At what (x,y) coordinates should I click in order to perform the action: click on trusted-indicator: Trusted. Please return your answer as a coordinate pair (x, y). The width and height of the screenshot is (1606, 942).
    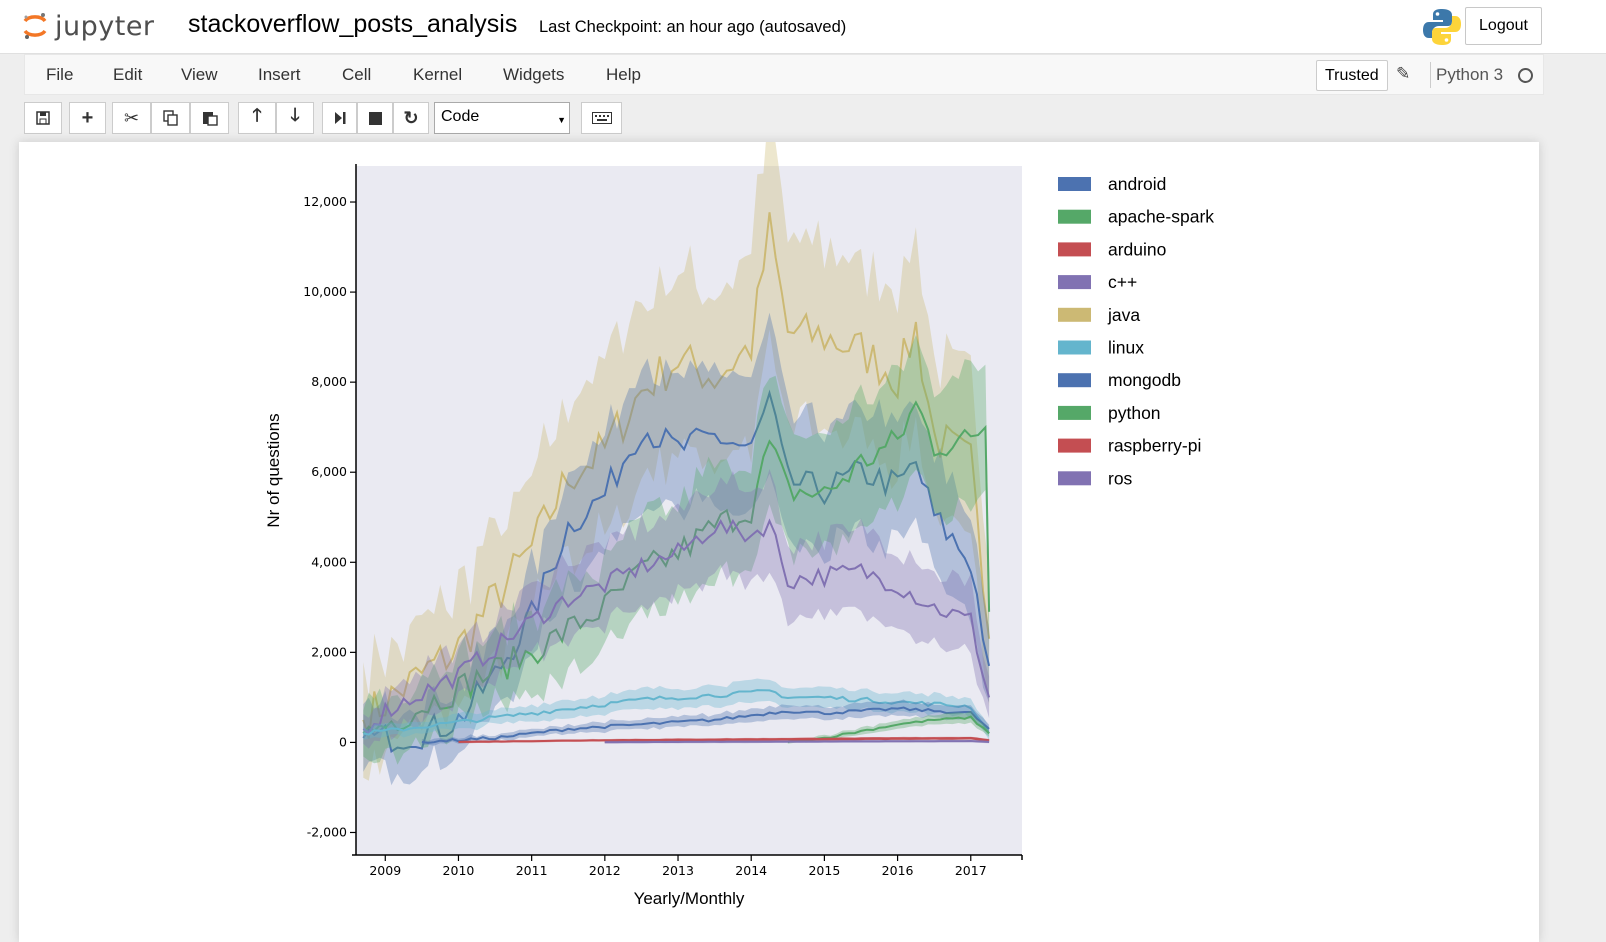
    Looking at the image, I should click on (1352, 75).